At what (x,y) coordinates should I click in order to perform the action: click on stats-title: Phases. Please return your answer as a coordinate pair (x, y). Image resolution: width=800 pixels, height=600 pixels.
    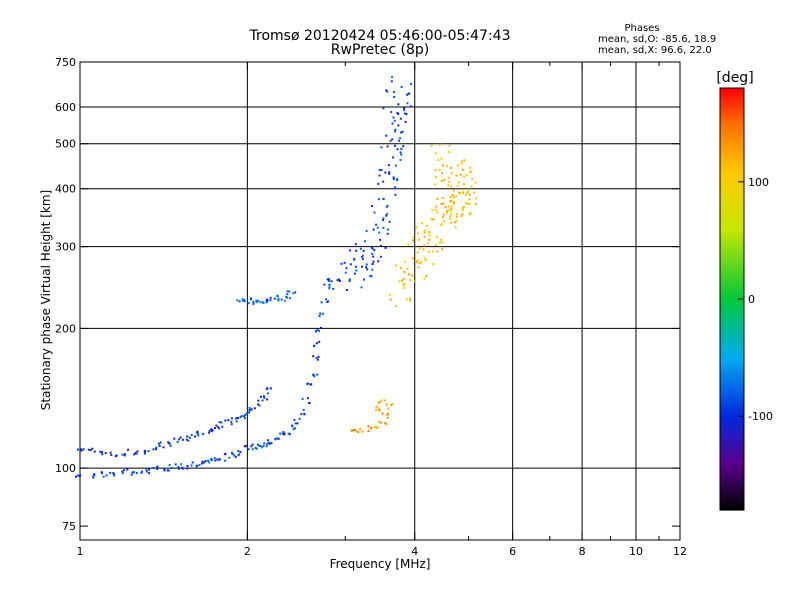
    Looking at the image, I should click on (641, 28).